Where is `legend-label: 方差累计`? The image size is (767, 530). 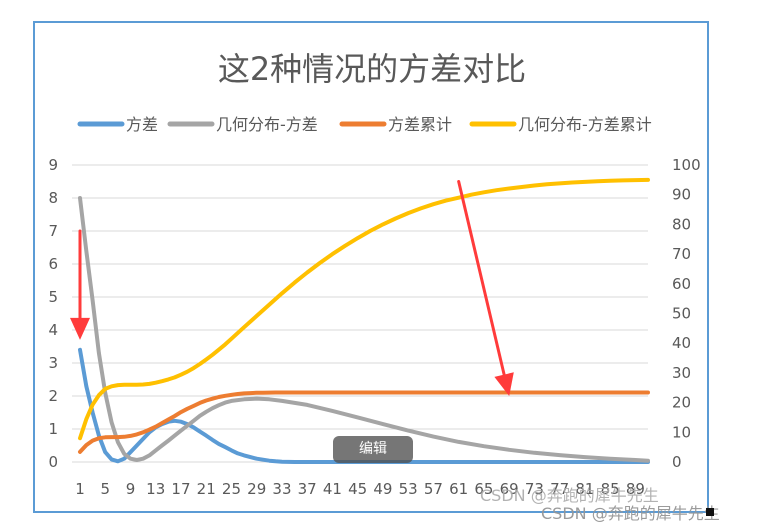 legend-label: 方差累计 is located at coordinates (420, 124).